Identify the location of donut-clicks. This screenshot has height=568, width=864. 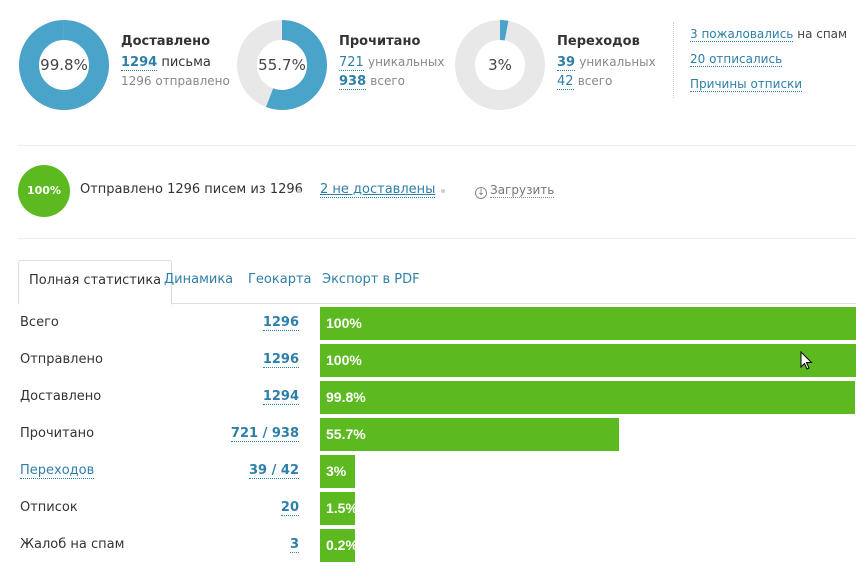
(500, 65).